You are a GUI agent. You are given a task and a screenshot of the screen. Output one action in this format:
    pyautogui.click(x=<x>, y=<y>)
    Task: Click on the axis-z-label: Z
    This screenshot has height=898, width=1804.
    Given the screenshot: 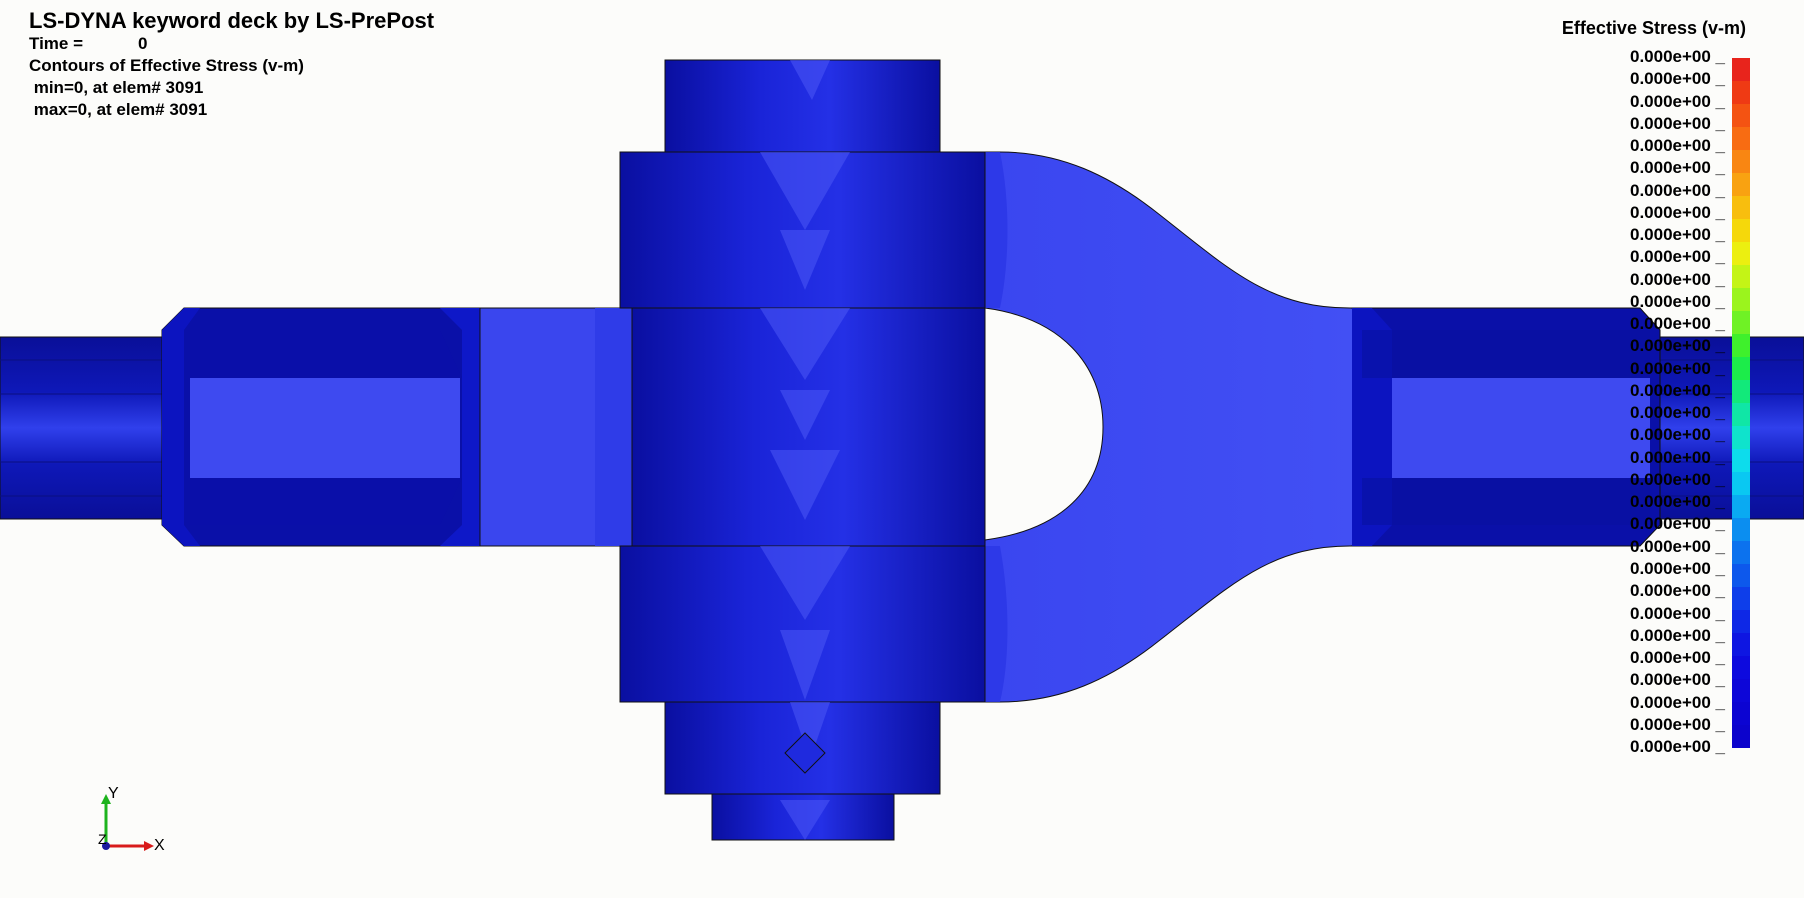 What is the action you would take?
    pyautogui.click(x=102, y=839)
    